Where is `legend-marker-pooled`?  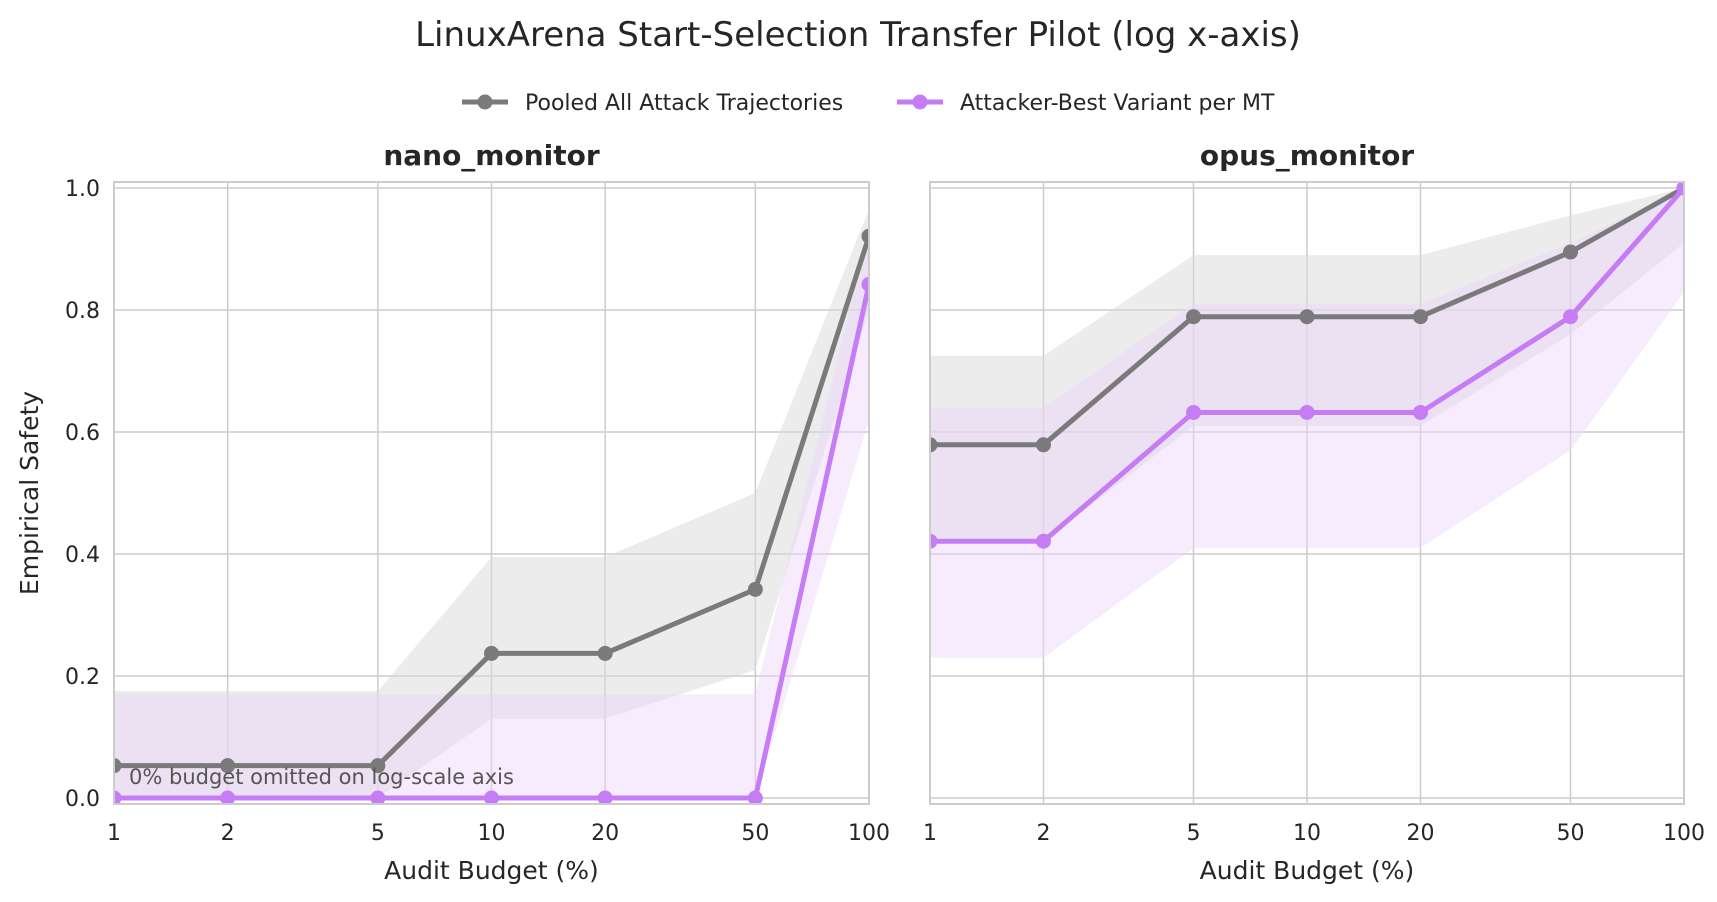
legend-marker-pooled is located at coordinates (485, 102).